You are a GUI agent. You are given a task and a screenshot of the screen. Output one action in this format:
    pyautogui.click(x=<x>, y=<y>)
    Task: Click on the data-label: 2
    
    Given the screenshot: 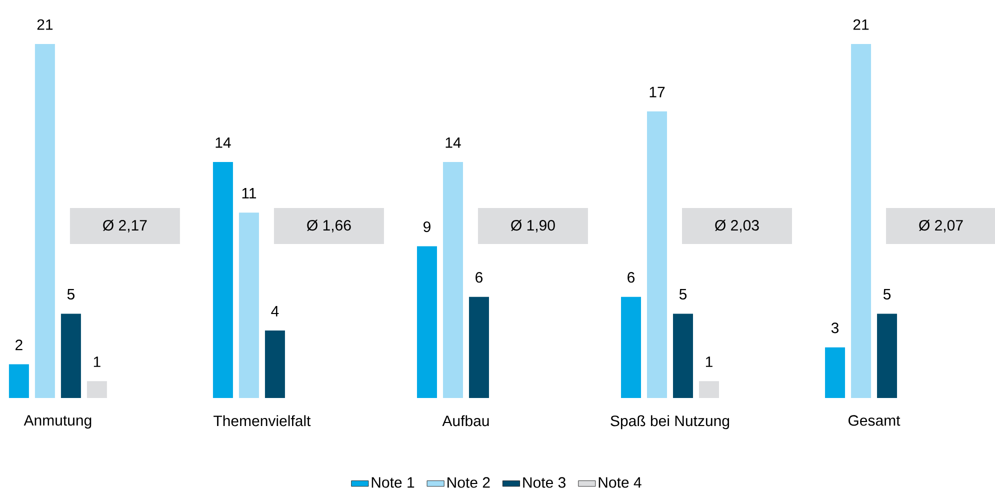 What is the action you would take?
    pyautogui.click(x=19, y=345)
    